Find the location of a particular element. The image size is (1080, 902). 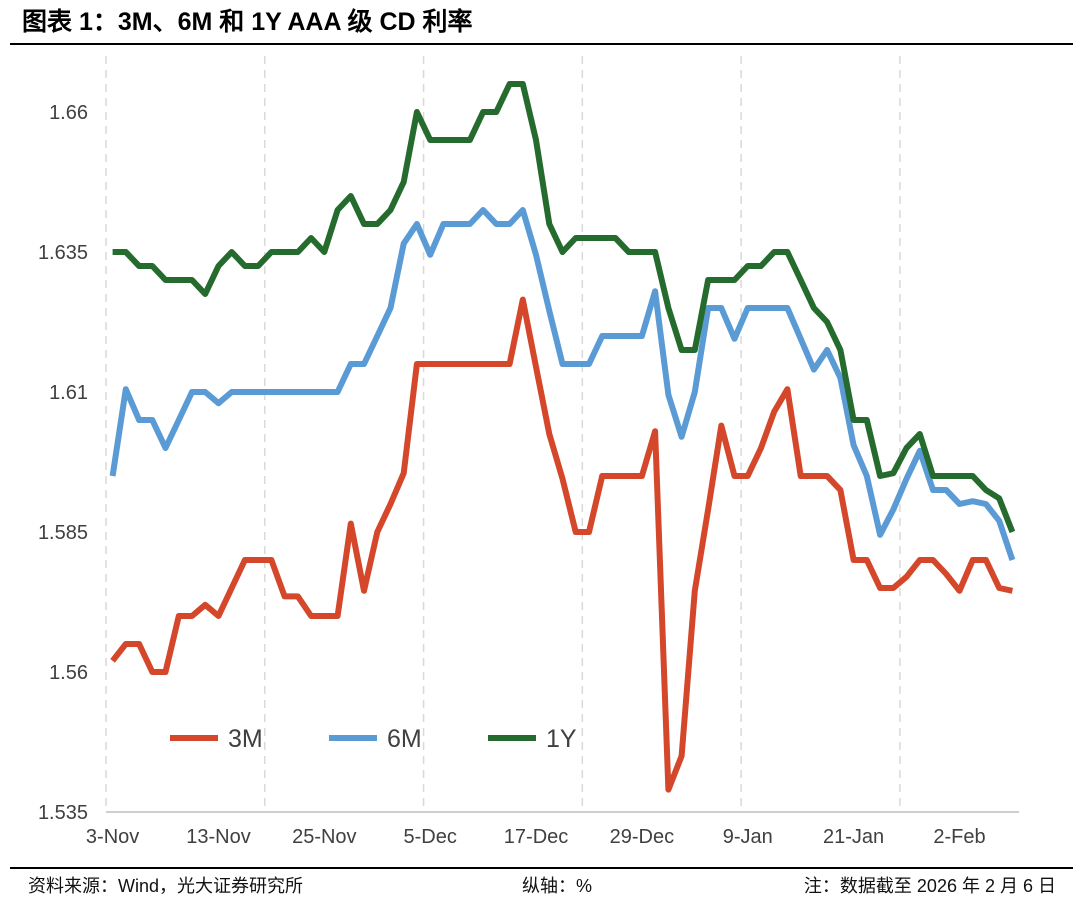

chart-title: 图表 1：3M、6M 和 1Y AAA 级 CD 利率 is located at coordinates (247, 22).